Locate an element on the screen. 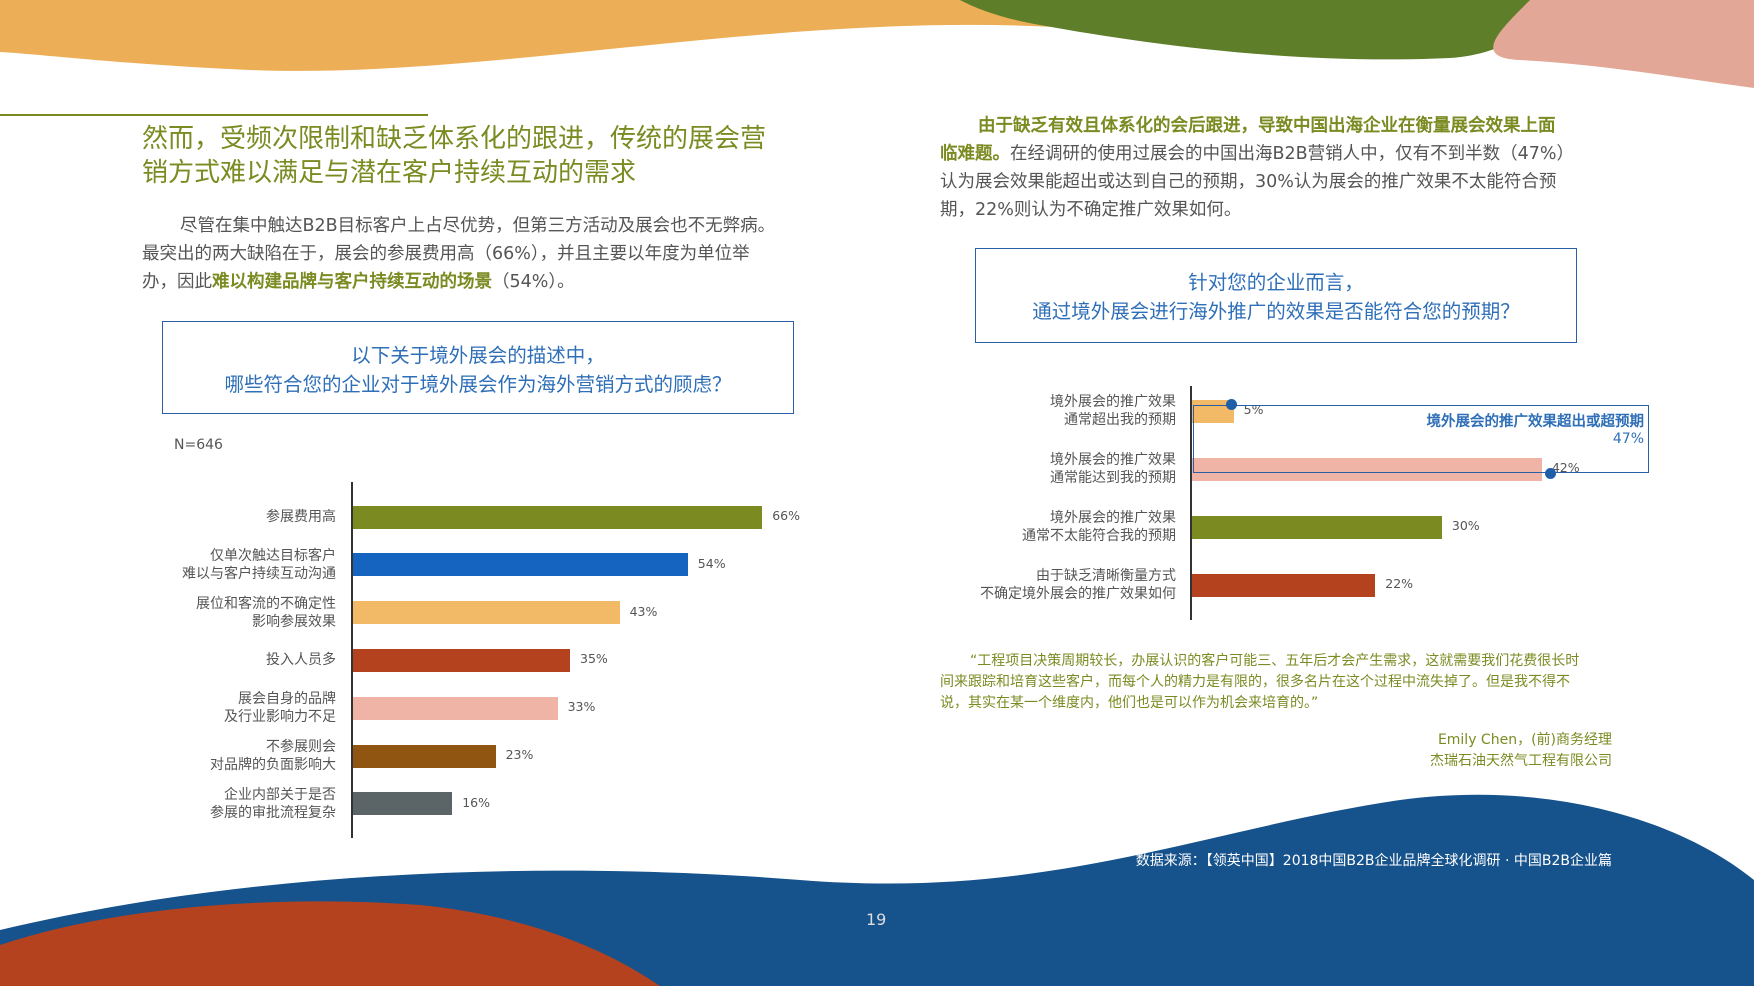 The height and width of the screenshot is (986, 1754). callout-dot-bottom is located at coordinates (1550, 473).